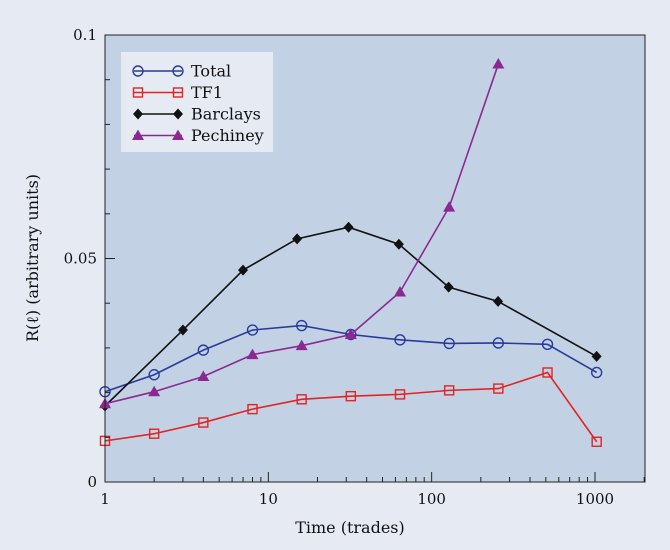 This screenshot has width=670, height=550. I want to click on x-tick-label: 10, so click(268, 499).